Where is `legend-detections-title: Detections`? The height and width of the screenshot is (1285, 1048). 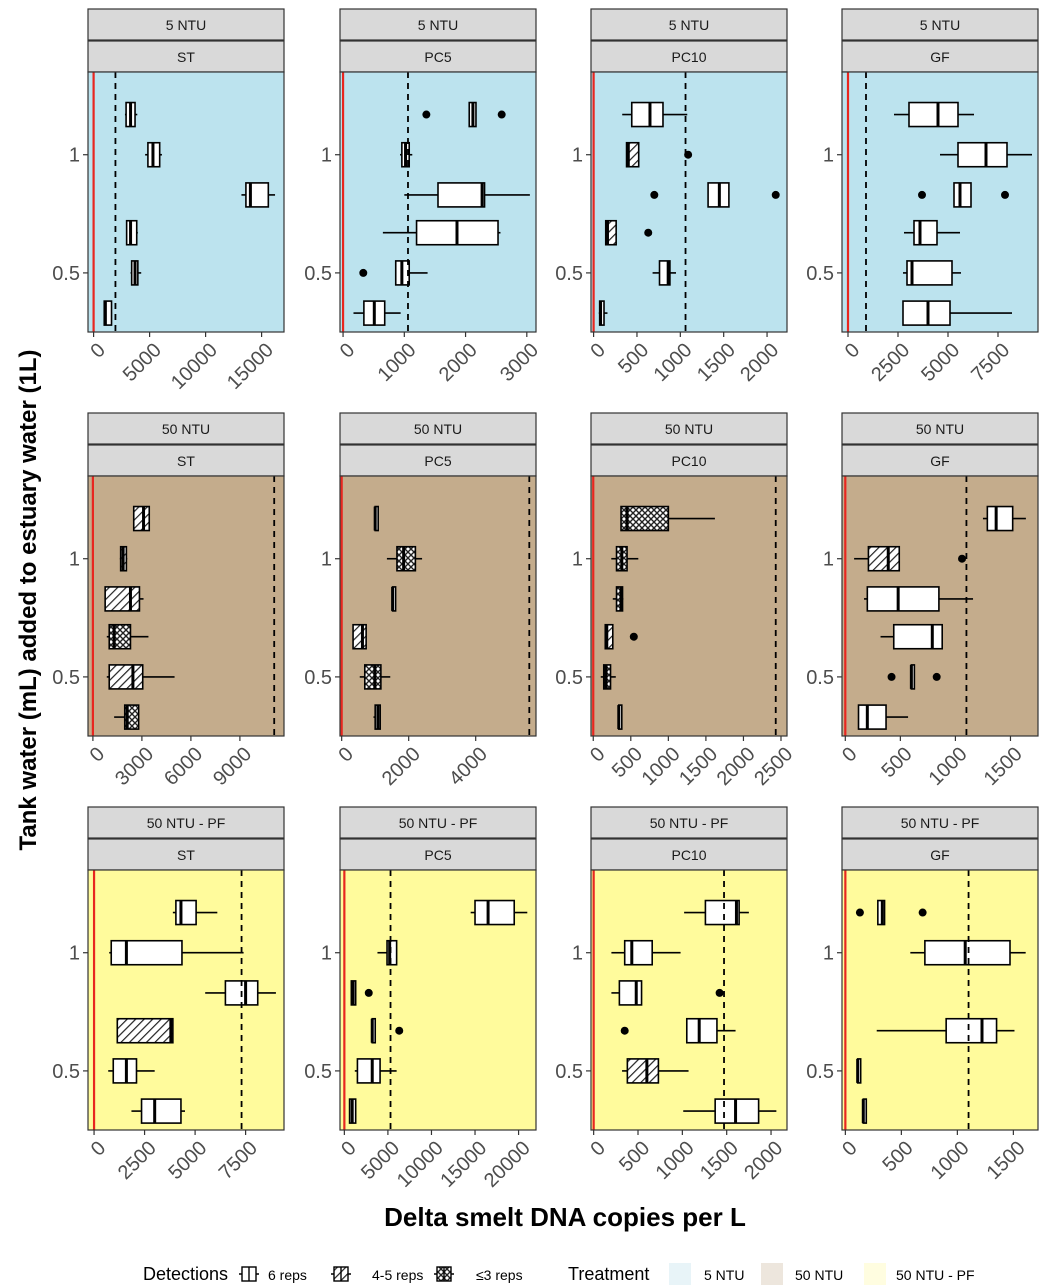 legend-detections-title: Detections is located at coordinates (185, 1274).